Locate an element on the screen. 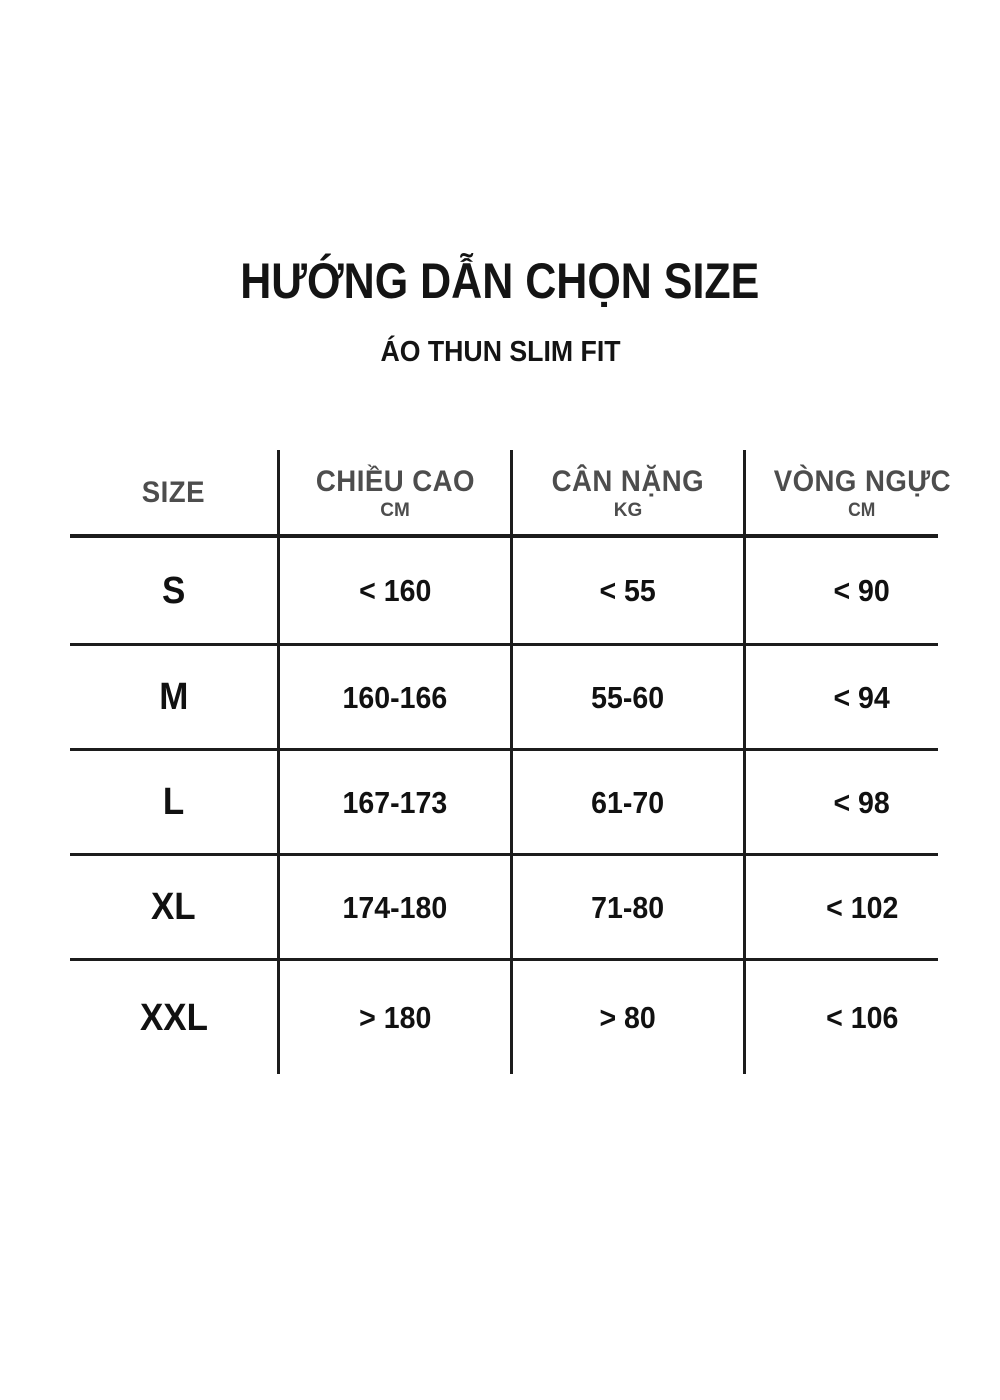 The image size is (1000, 1400). cell-size: M is located at coordinates (173, 697).